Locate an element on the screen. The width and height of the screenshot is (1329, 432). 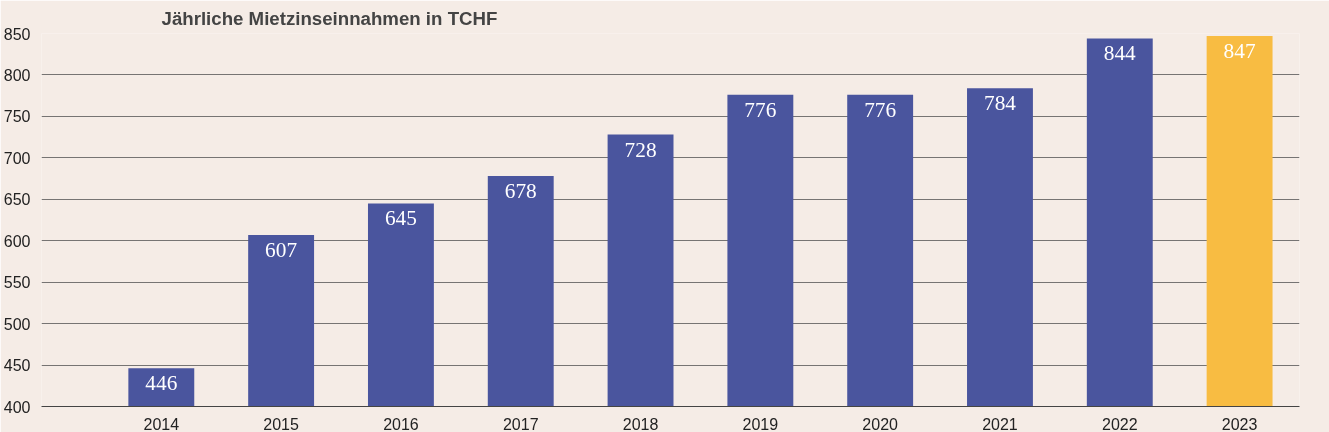
y-tick-label: 800 is located at coordinates (17, 75).